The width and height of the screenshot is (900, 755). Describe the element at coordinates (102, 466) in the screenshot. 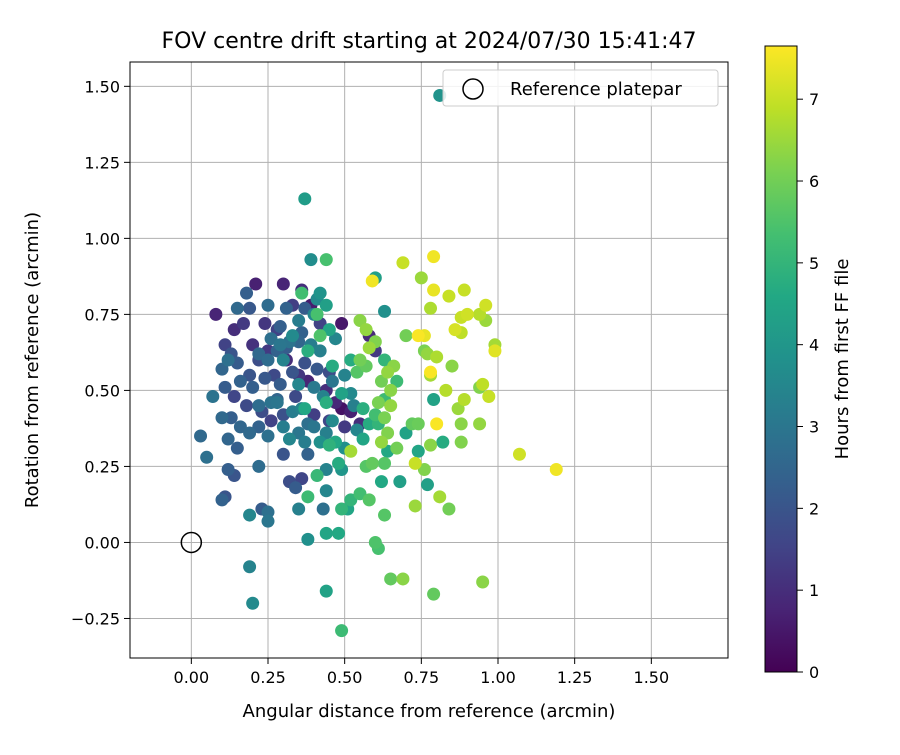

I see `y-tick-label: 0.25` at that location.